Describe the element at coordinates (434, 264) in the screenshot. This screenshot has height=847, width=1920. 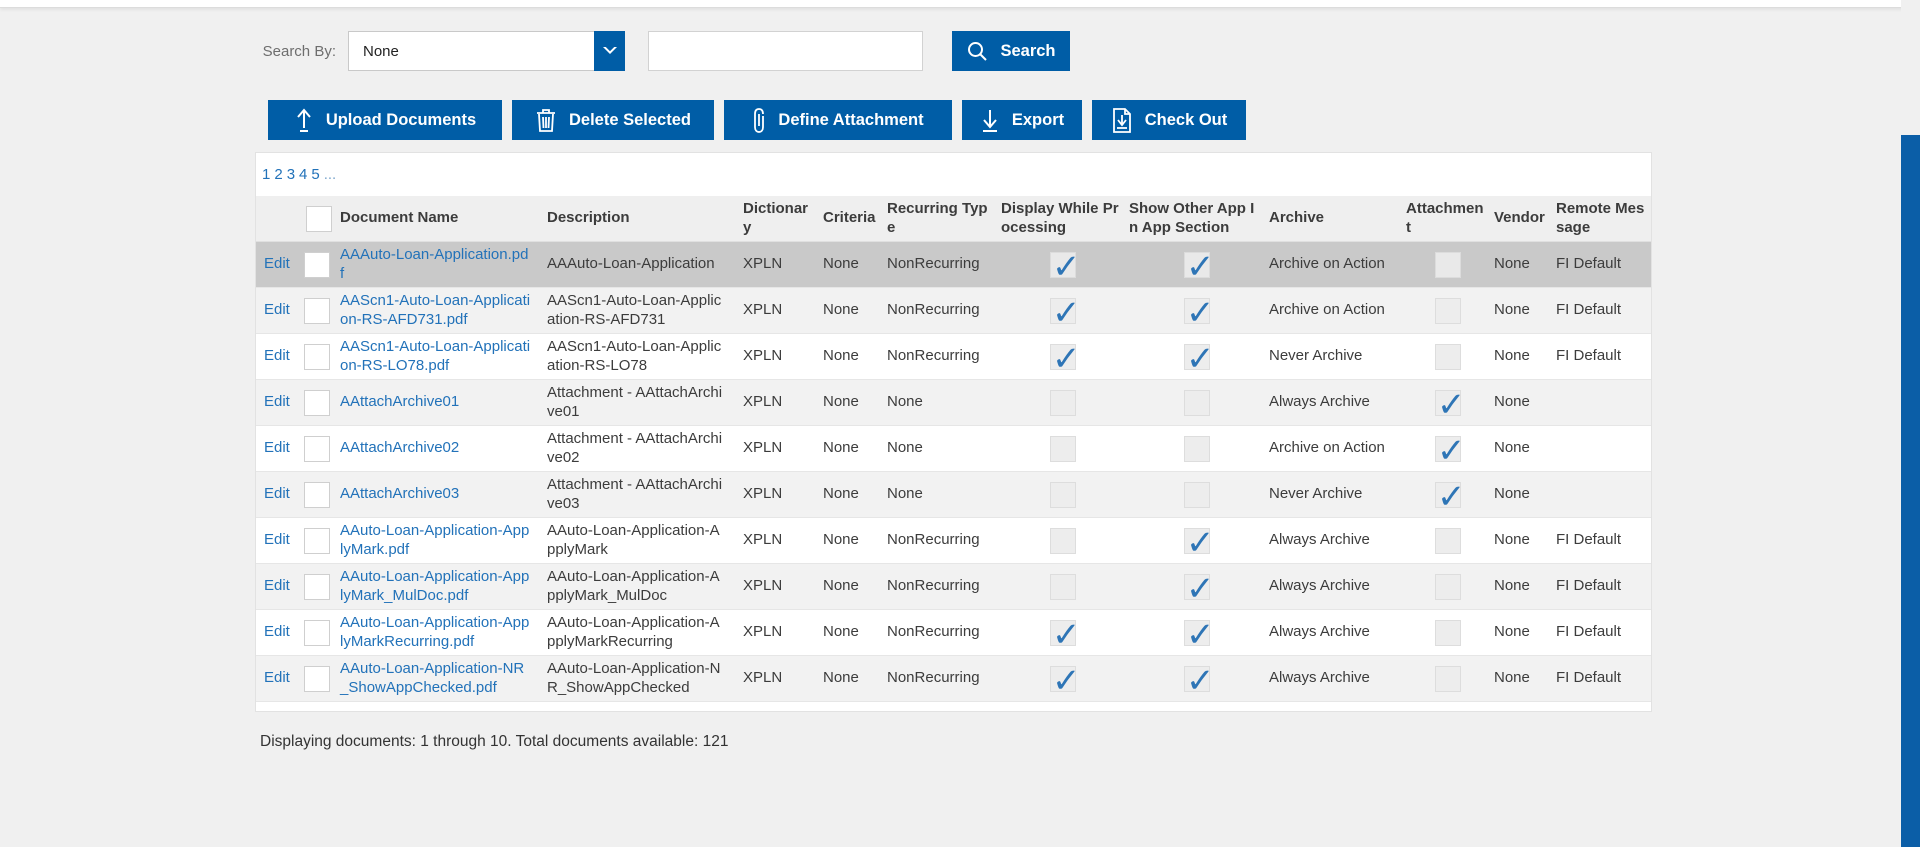
I see `document-name-link: AAAuto-Loan-Application.pdf` at that location.